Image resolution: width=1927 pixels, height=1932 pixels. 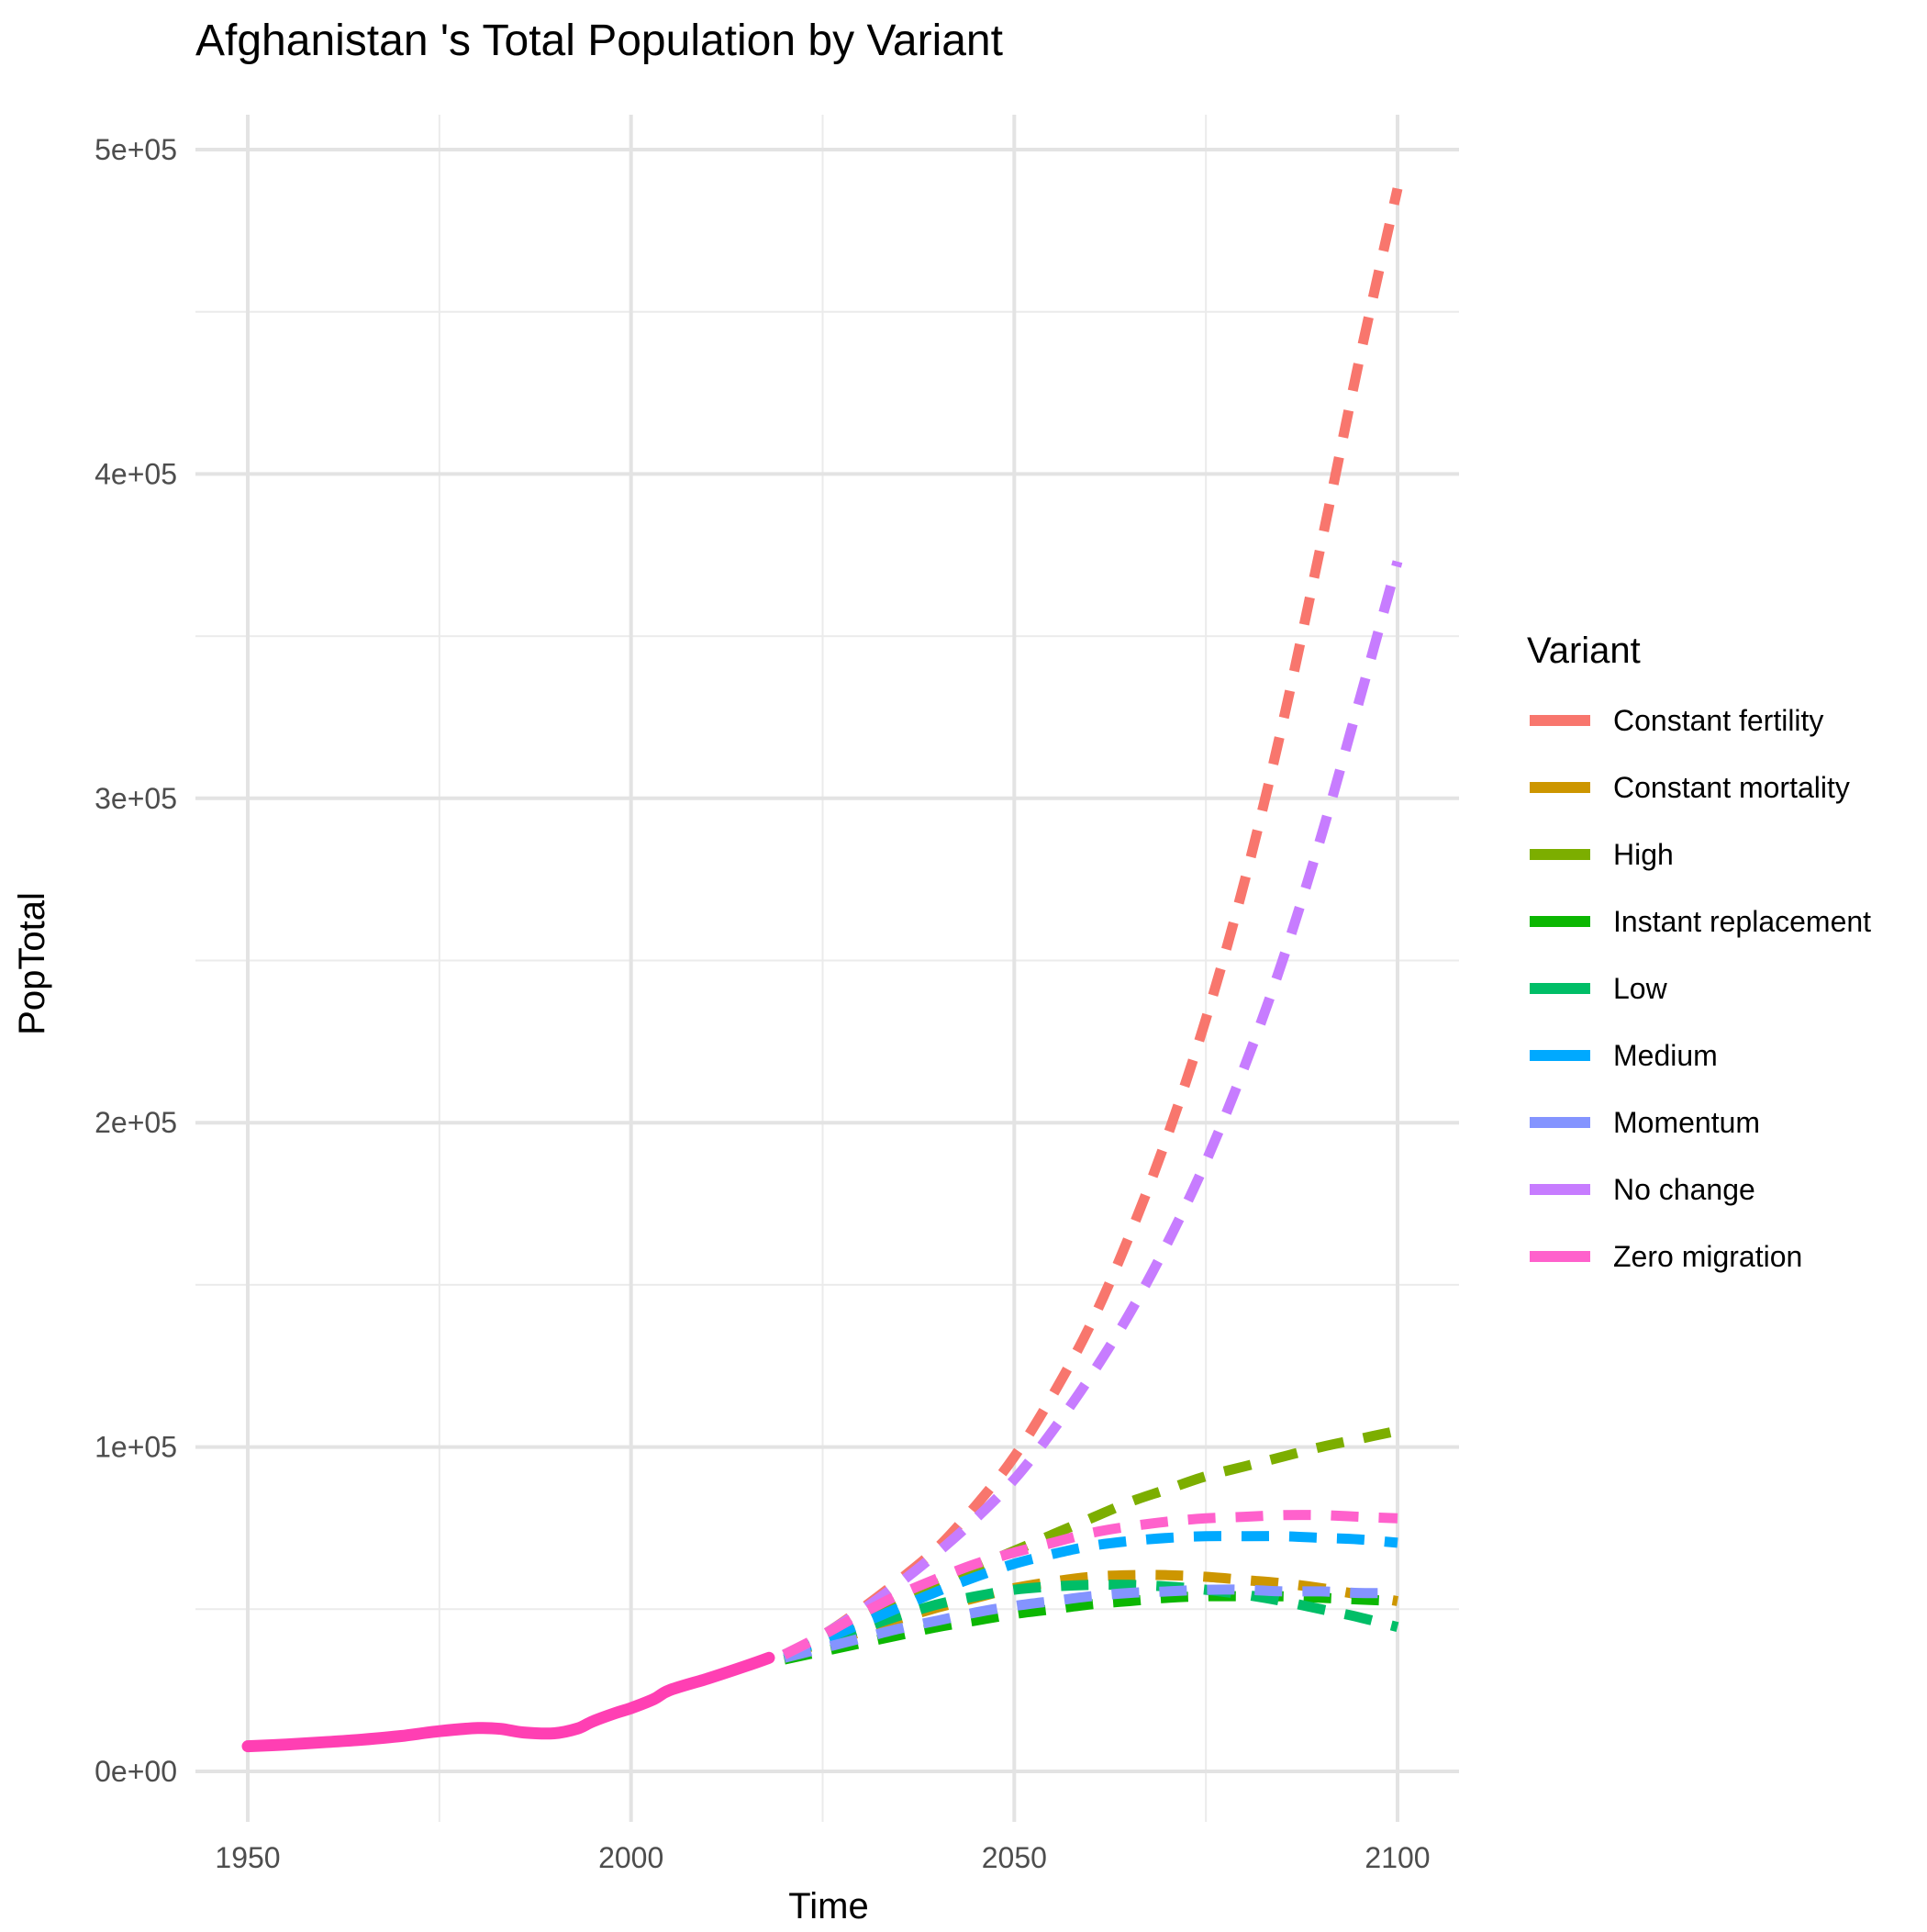 I want to click on historical-line, so click(x=508, y=1702).